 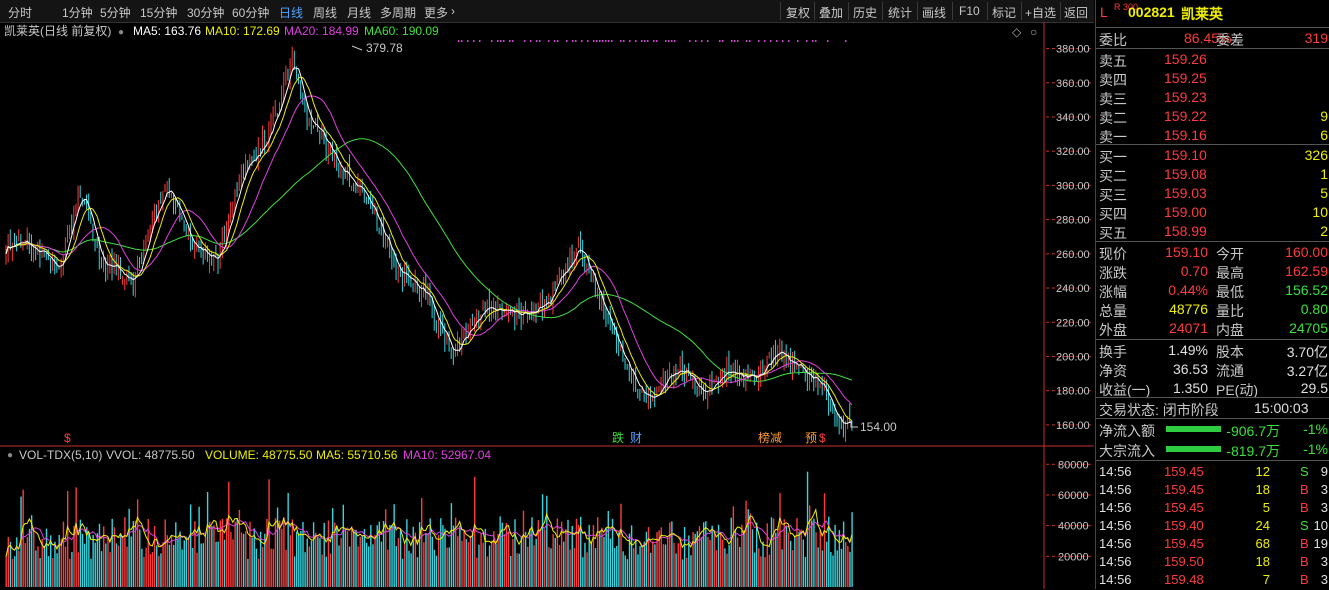 What do you see at coordinates (618, 437) in the screenshot?
I see `marker-drop: 跌` at bounding box center [618, 437].